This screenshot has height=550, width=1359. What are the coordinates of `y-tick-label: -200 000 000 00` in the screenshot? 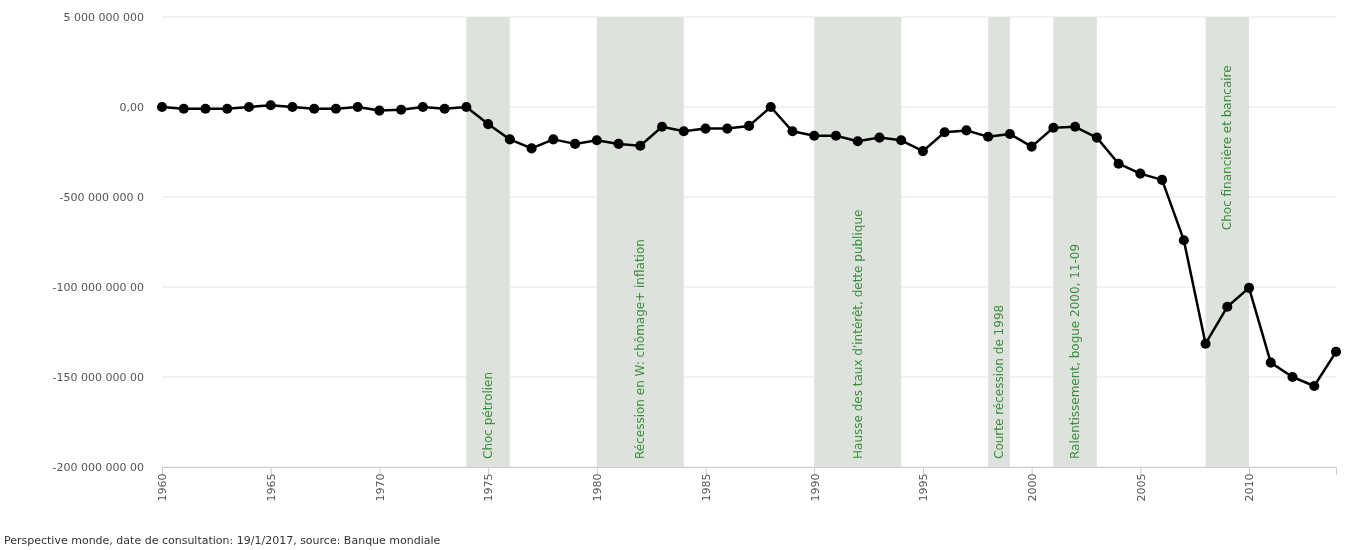 It's located at (98, 468).